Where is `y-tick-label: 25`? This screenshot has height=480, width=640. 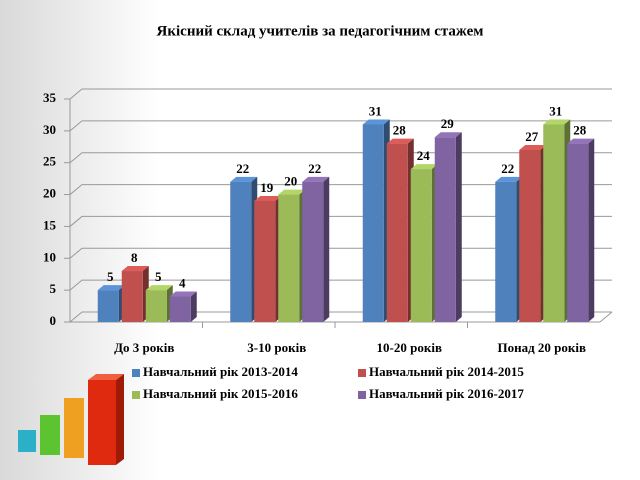 y-tick-label: 25 is located at coordinates (50, 161).